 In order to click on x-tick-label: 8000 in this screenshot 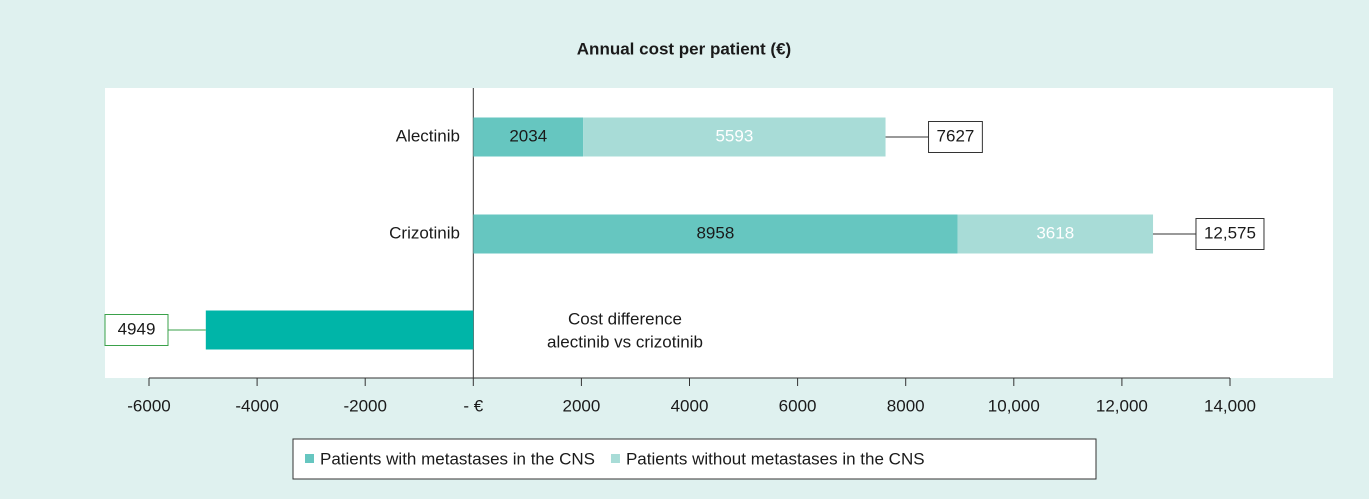, I will do `click(906, 405)`.